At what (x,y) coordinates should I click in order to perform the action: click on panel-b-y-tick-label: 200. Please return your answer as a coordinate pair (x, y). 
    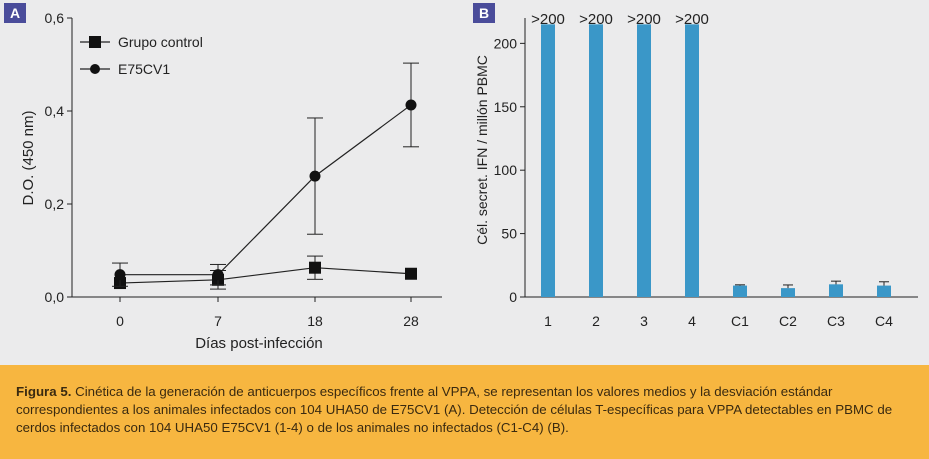
    Looking at the image, I should click on (506, 43).